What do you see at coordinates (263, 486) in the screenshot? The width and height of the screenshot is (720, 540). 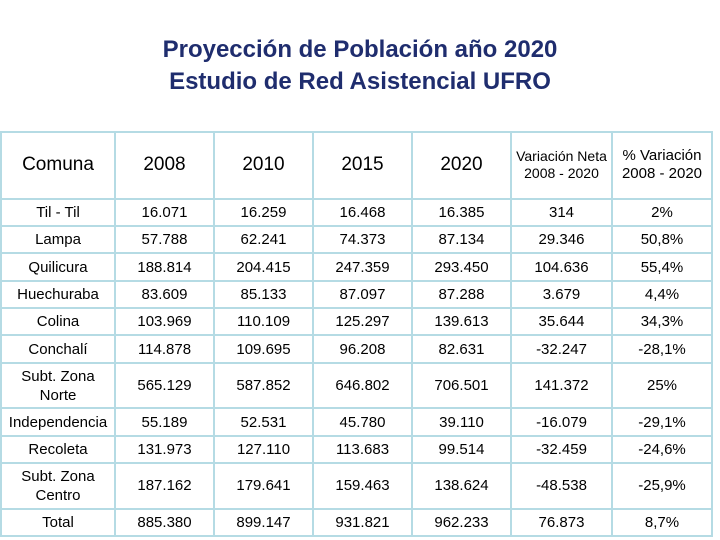 I see `cell-2010: 179.641` at bounding box center [263, 486].